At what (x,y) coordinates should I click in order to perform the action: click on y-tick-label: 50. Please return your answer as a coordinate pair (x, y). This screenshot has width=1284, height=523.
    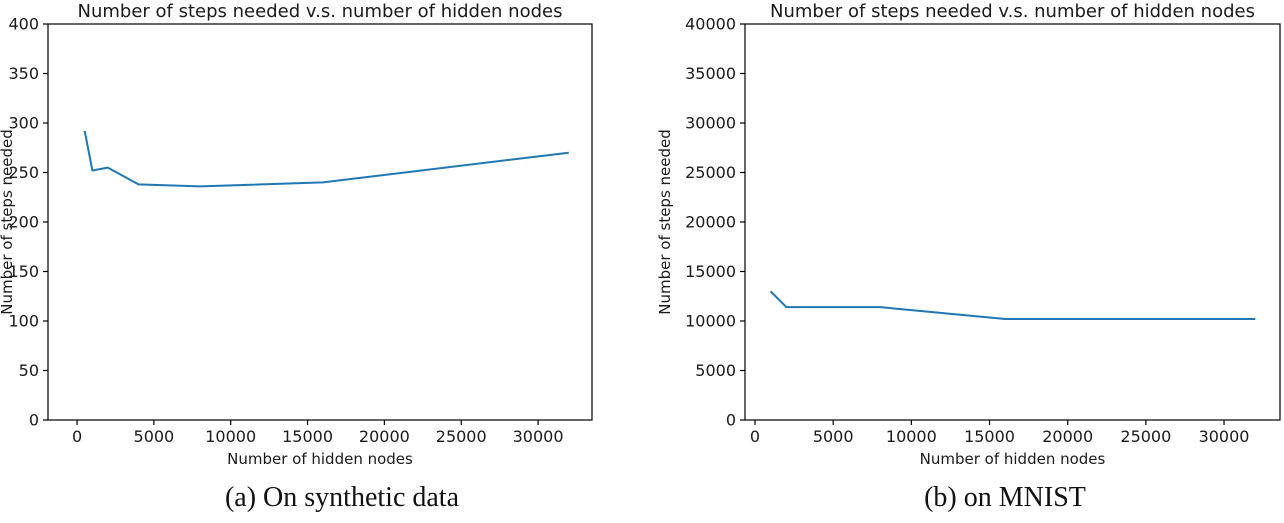
    Looking at the image, I should click on (29, 370).